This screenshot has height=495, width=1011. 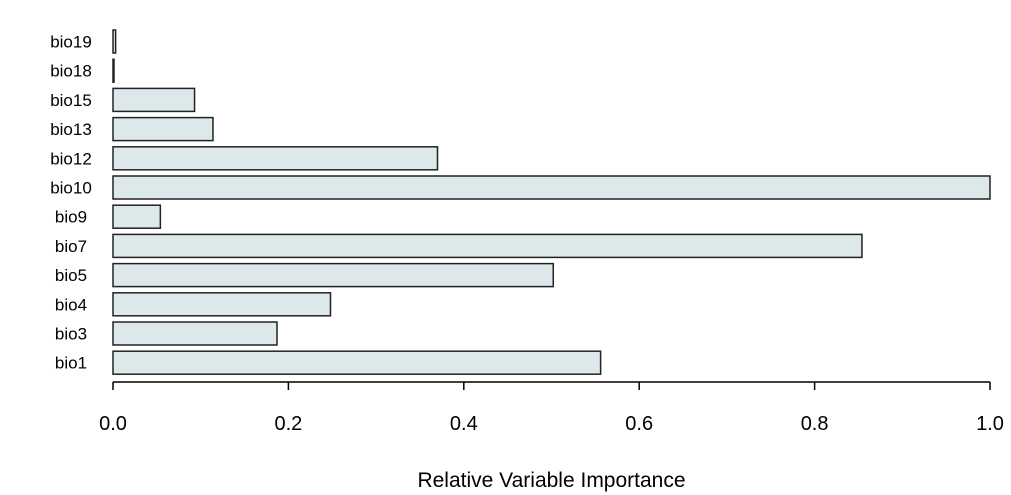 I want to click on bar-bio1, so click(x=357, y=362).